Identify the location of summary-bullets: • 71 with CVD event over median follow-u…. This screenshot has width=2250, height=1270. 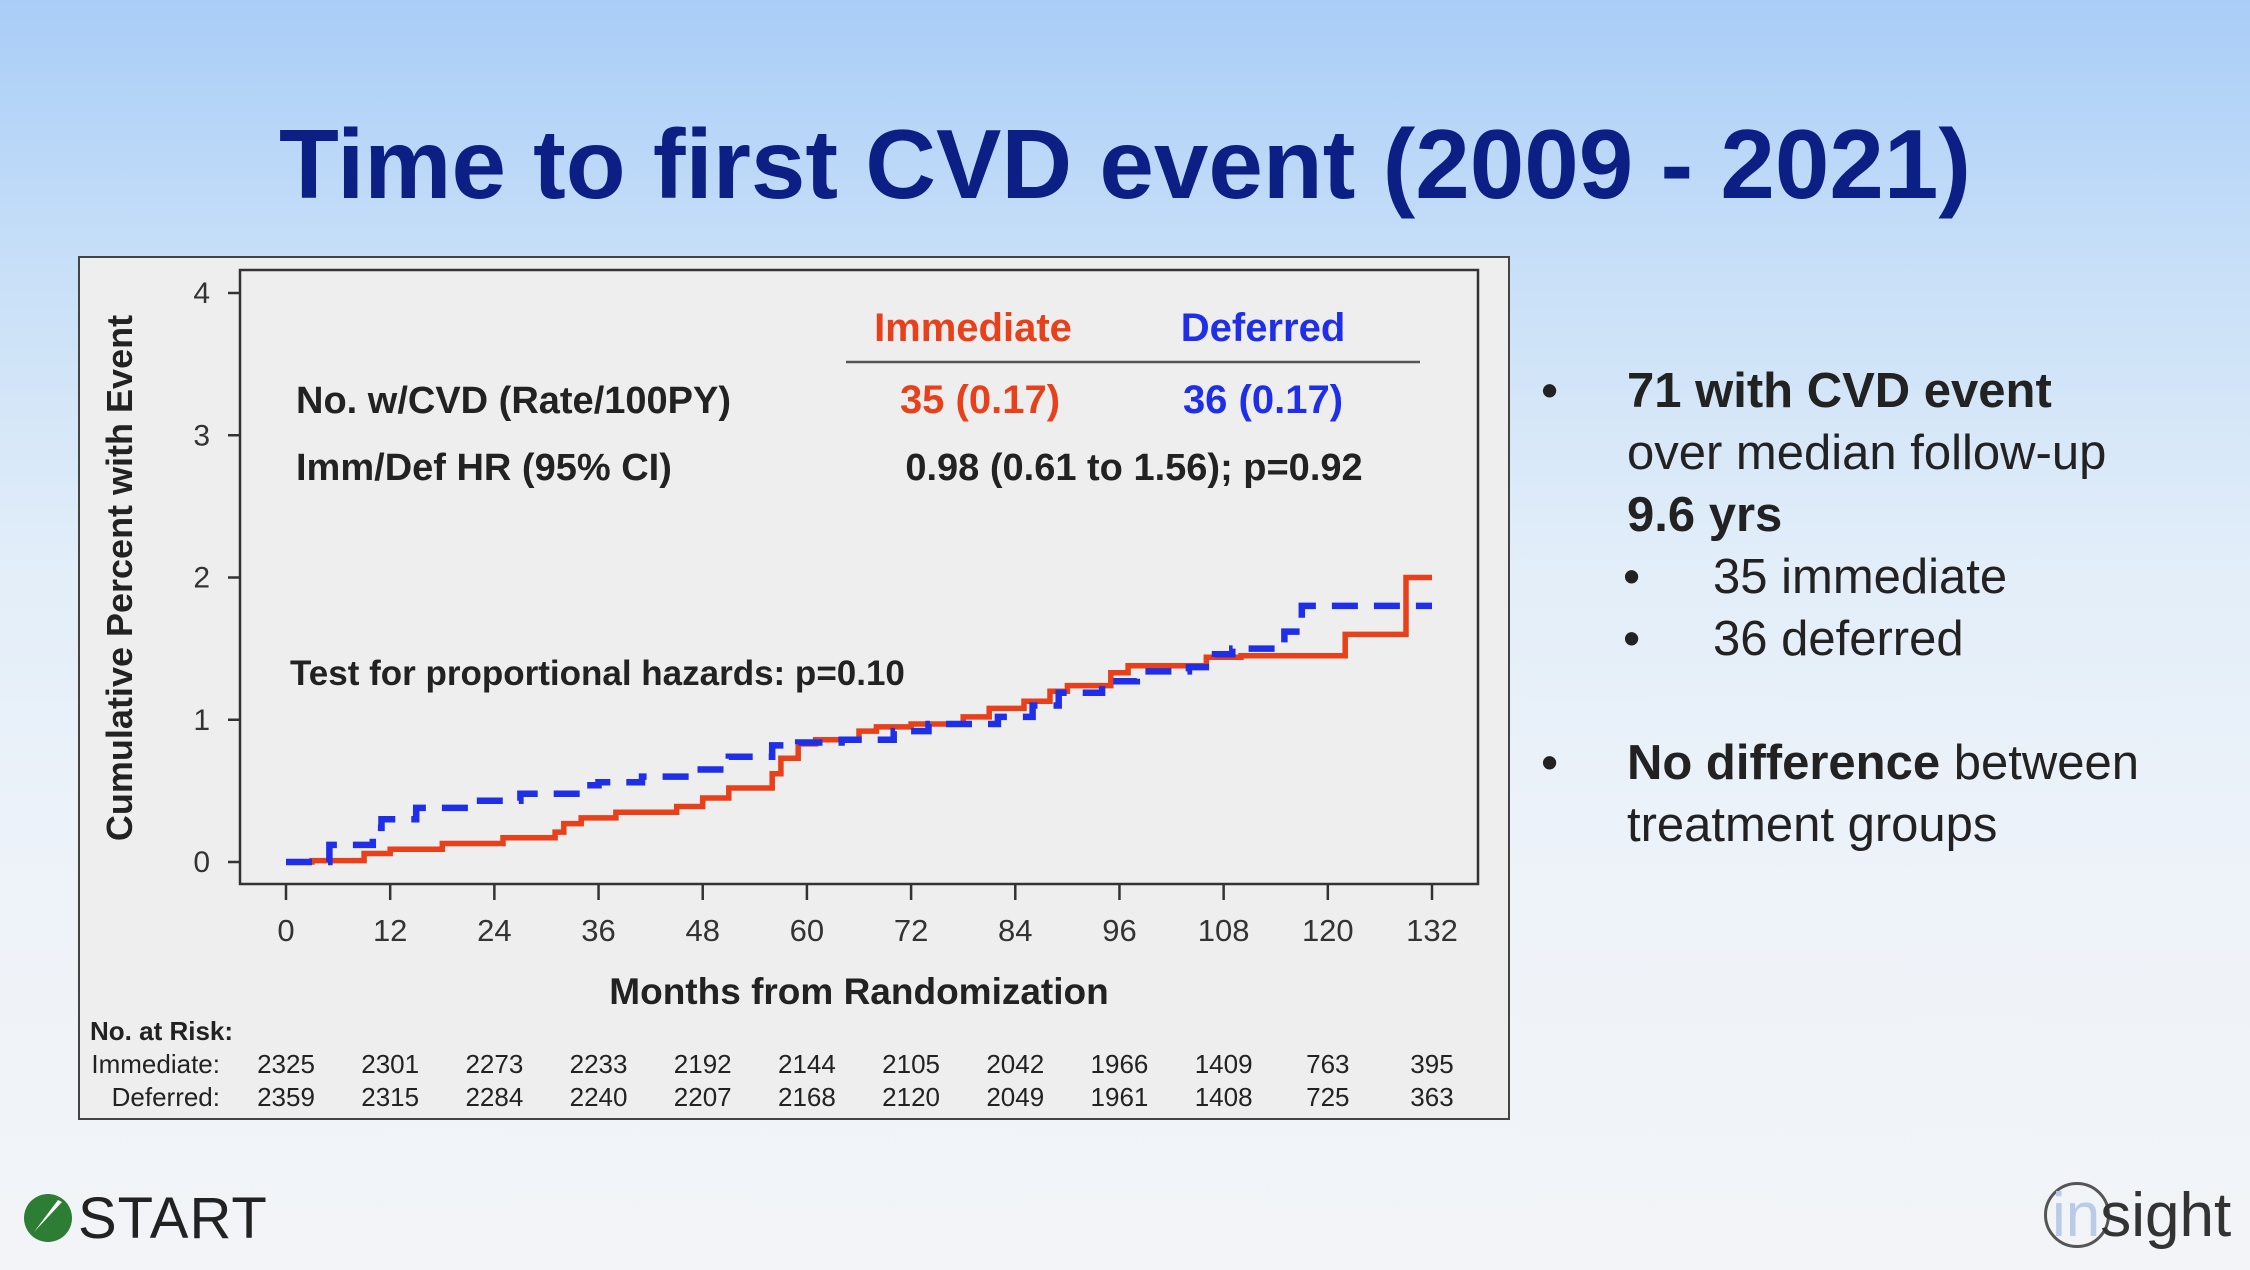
(1885, 608).